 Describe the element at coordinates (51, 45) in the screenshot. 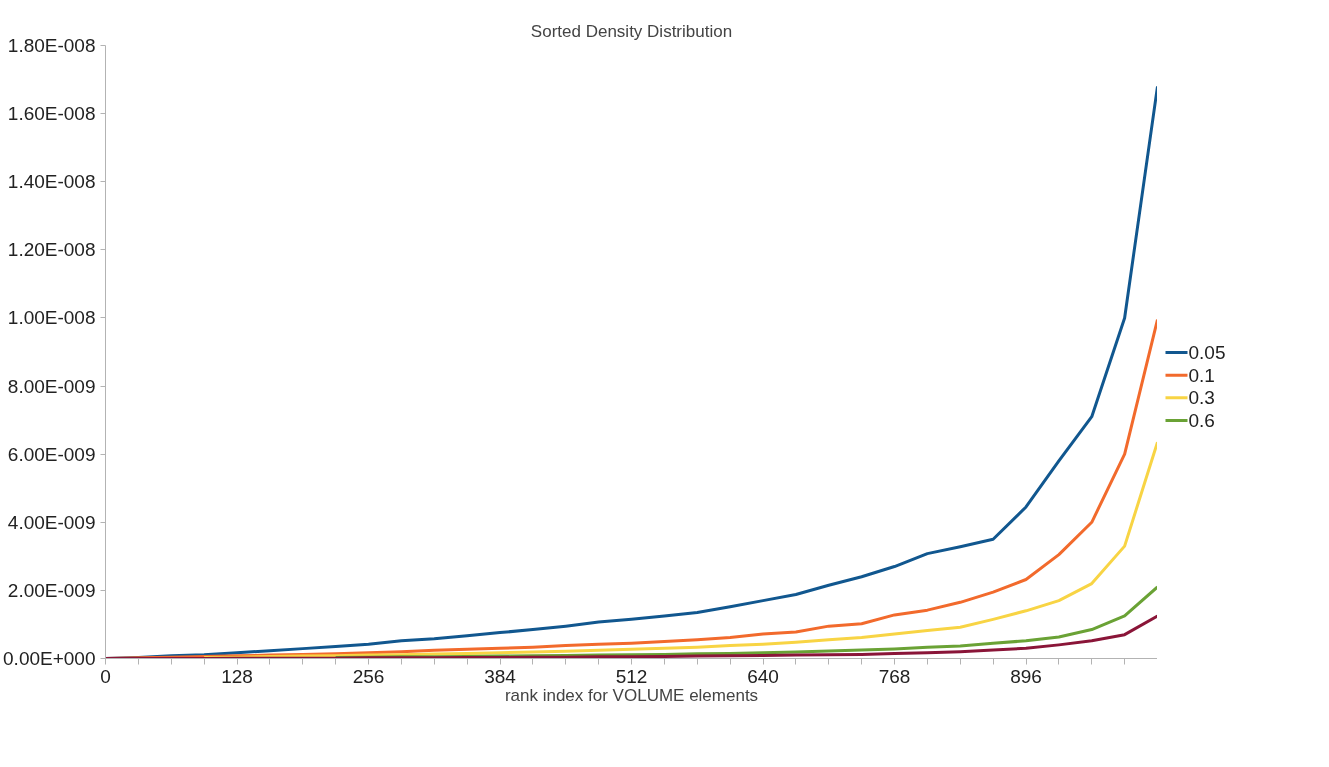

I see `y-tick-label: 1.80E-008` at that location.